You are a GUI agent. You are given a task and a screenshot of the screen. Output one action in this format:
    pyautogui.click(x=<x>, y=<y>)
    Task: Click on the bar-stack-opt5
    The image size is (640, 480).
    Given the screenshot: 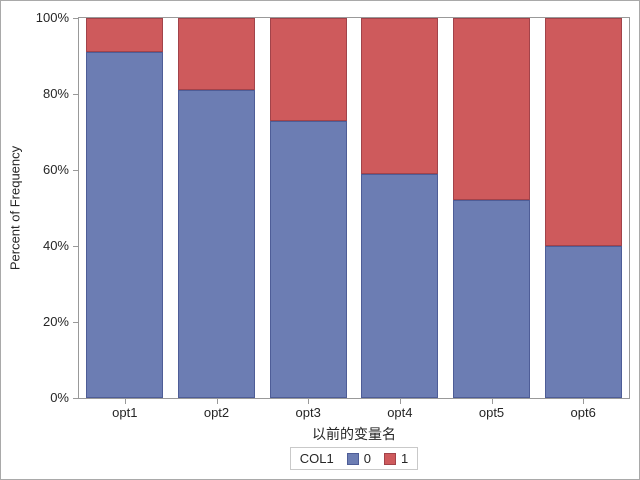 What is the action you would take?
    pyautogui.click(x=492, y=208)
    